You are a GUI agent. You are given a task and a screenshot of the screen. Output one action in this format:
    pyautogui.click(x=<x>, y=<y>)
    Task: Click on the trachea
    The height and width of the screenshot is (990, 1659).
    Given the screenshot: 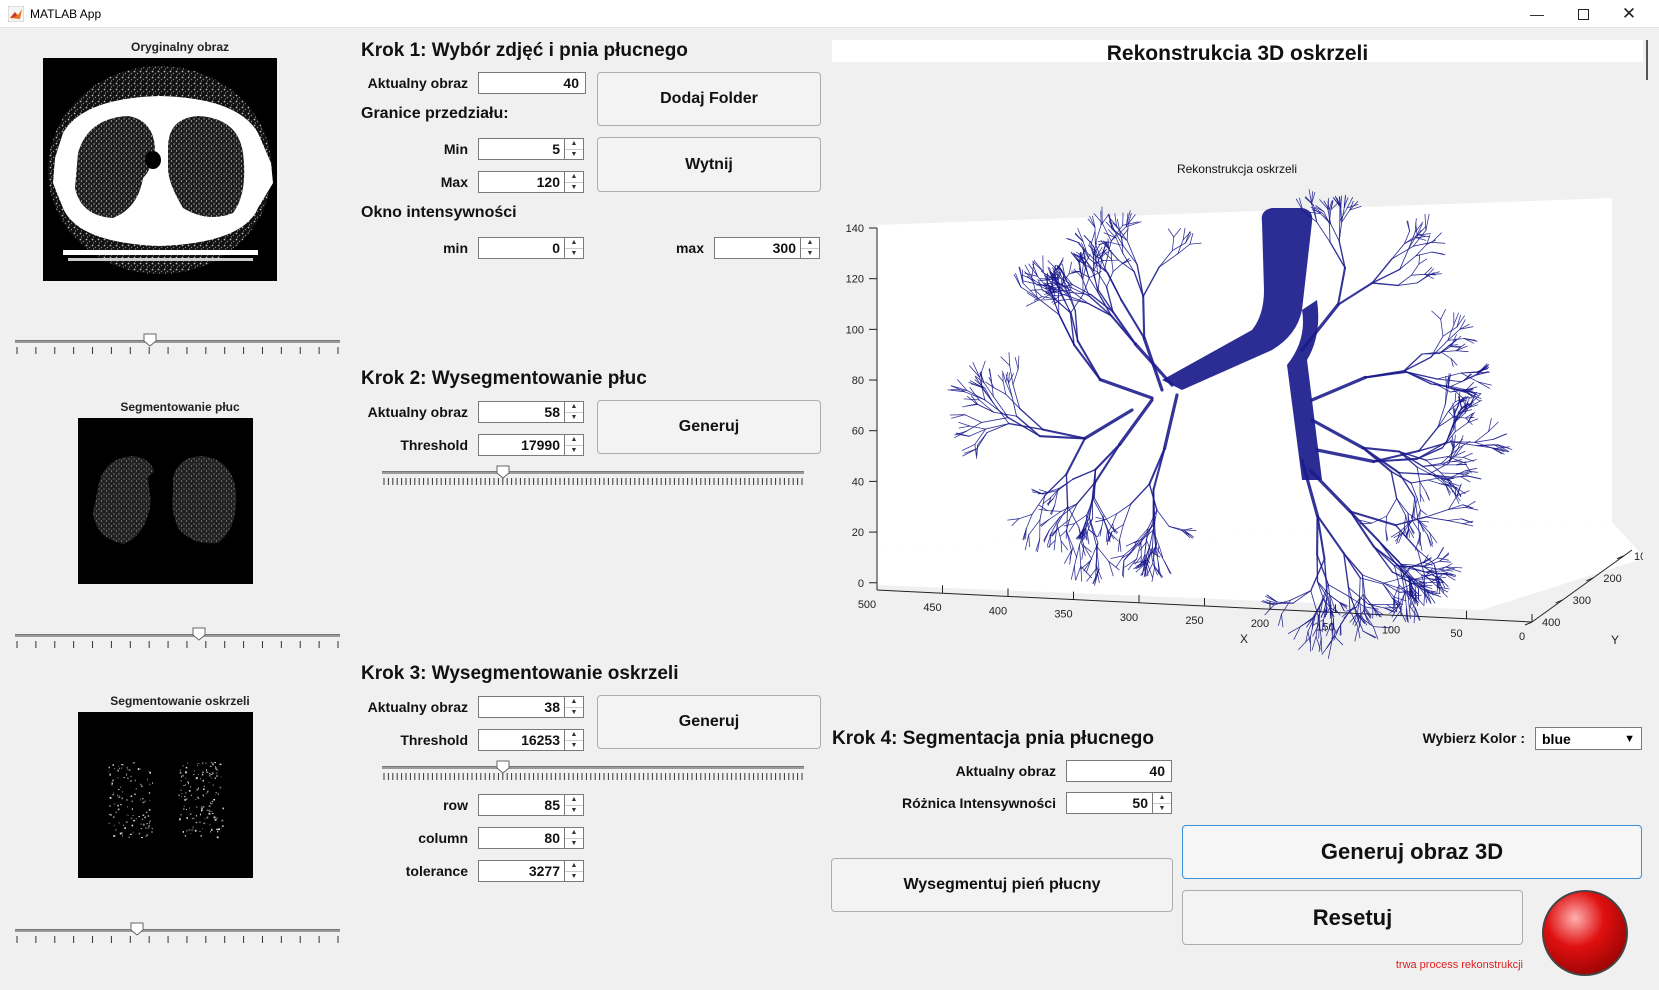 What is the action you would take?
    pyautogui.click(x=1237, y=299)
    